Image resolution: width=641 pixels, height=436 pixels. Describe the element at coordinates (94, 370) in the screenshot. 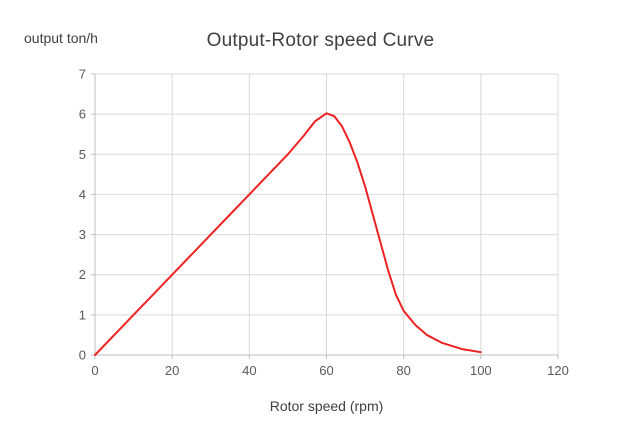

I see `x-tick-label: 0` at that location.